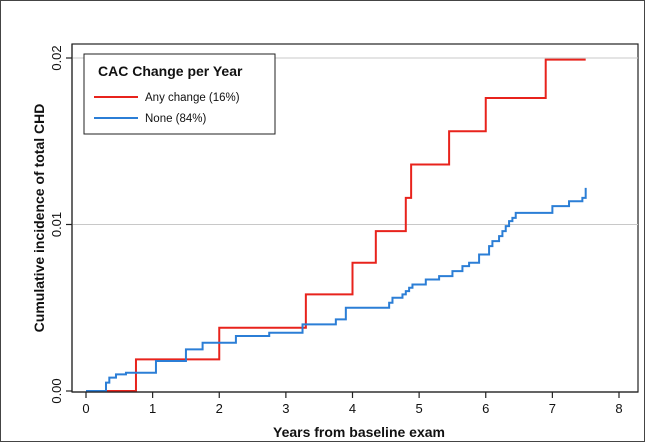 This screenshot has height=442, width=645. Describe the element at coordinates (192, 98) in the screenshot. I see `legend-label-any-change: Any change (16%)` at that location.